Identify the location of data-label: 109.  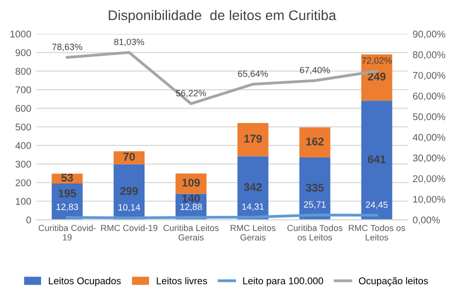
(191, 182).